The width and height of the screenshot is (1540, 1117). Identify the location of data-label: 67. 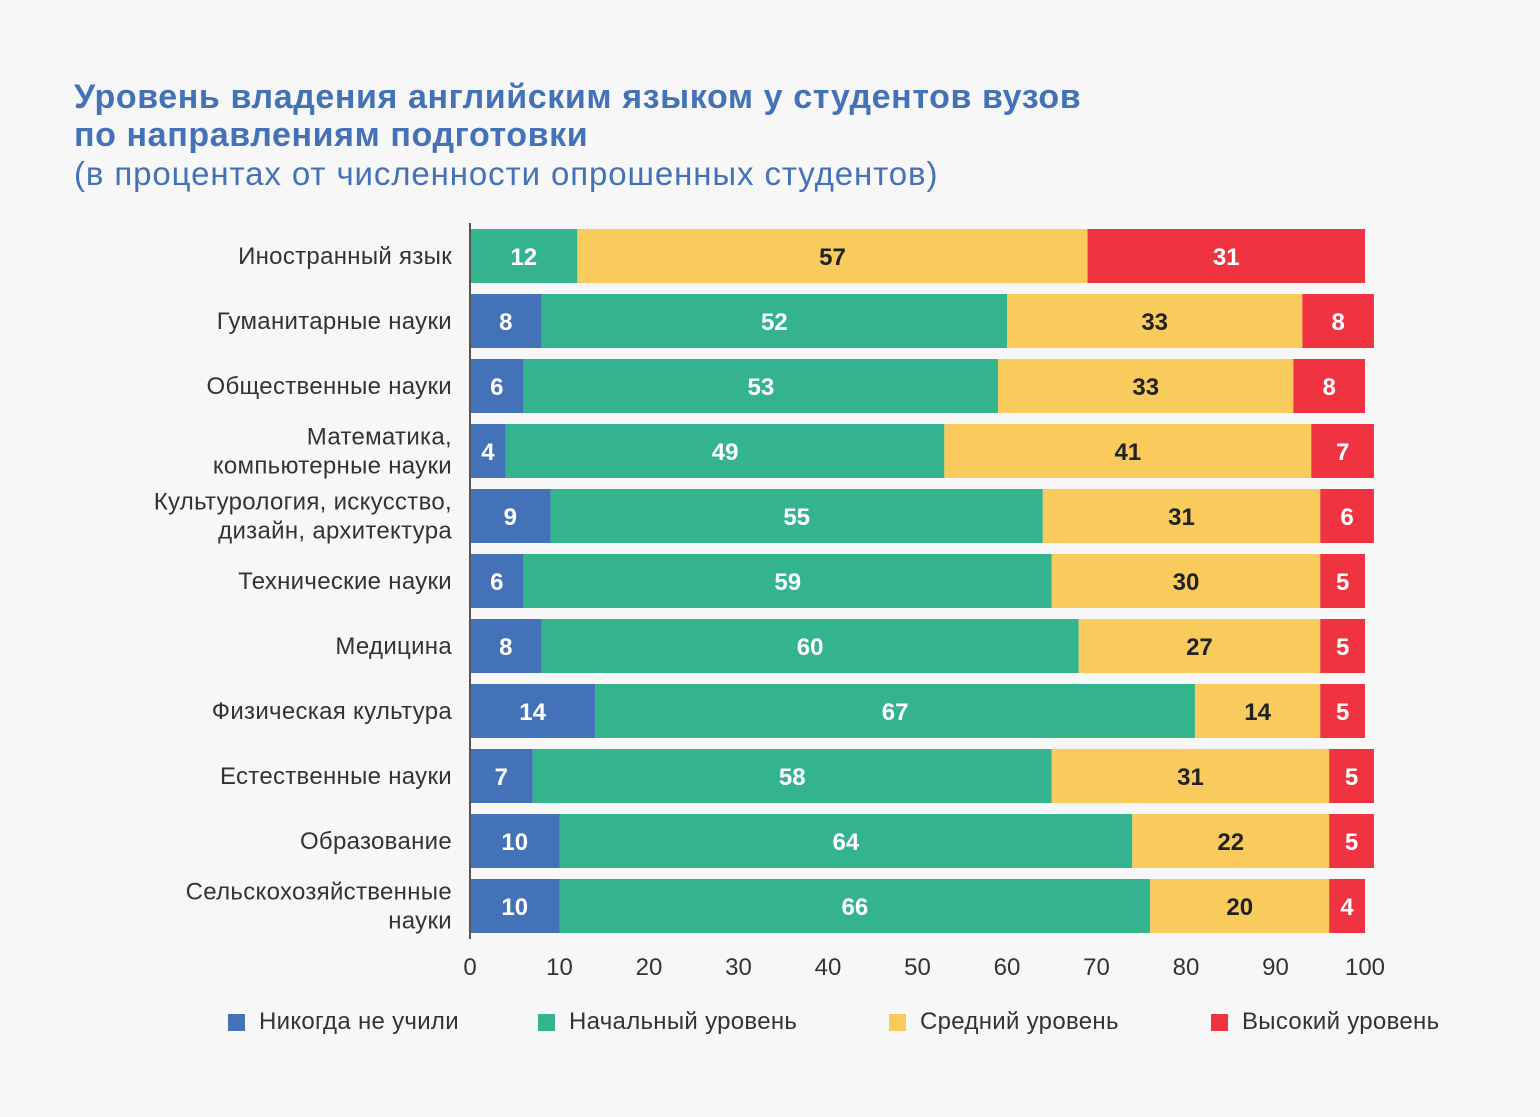
(895, 712).